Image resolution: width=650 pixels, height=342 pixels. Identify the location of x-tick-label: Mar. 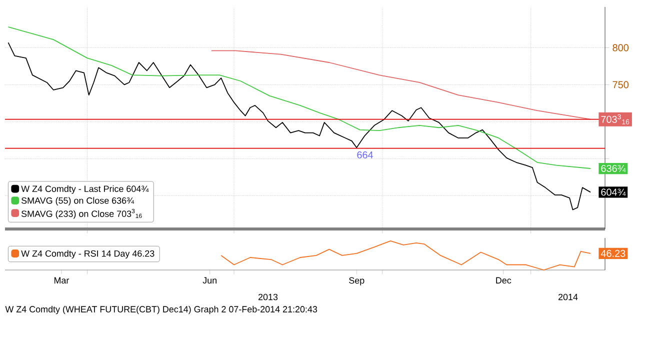
(62, 280).